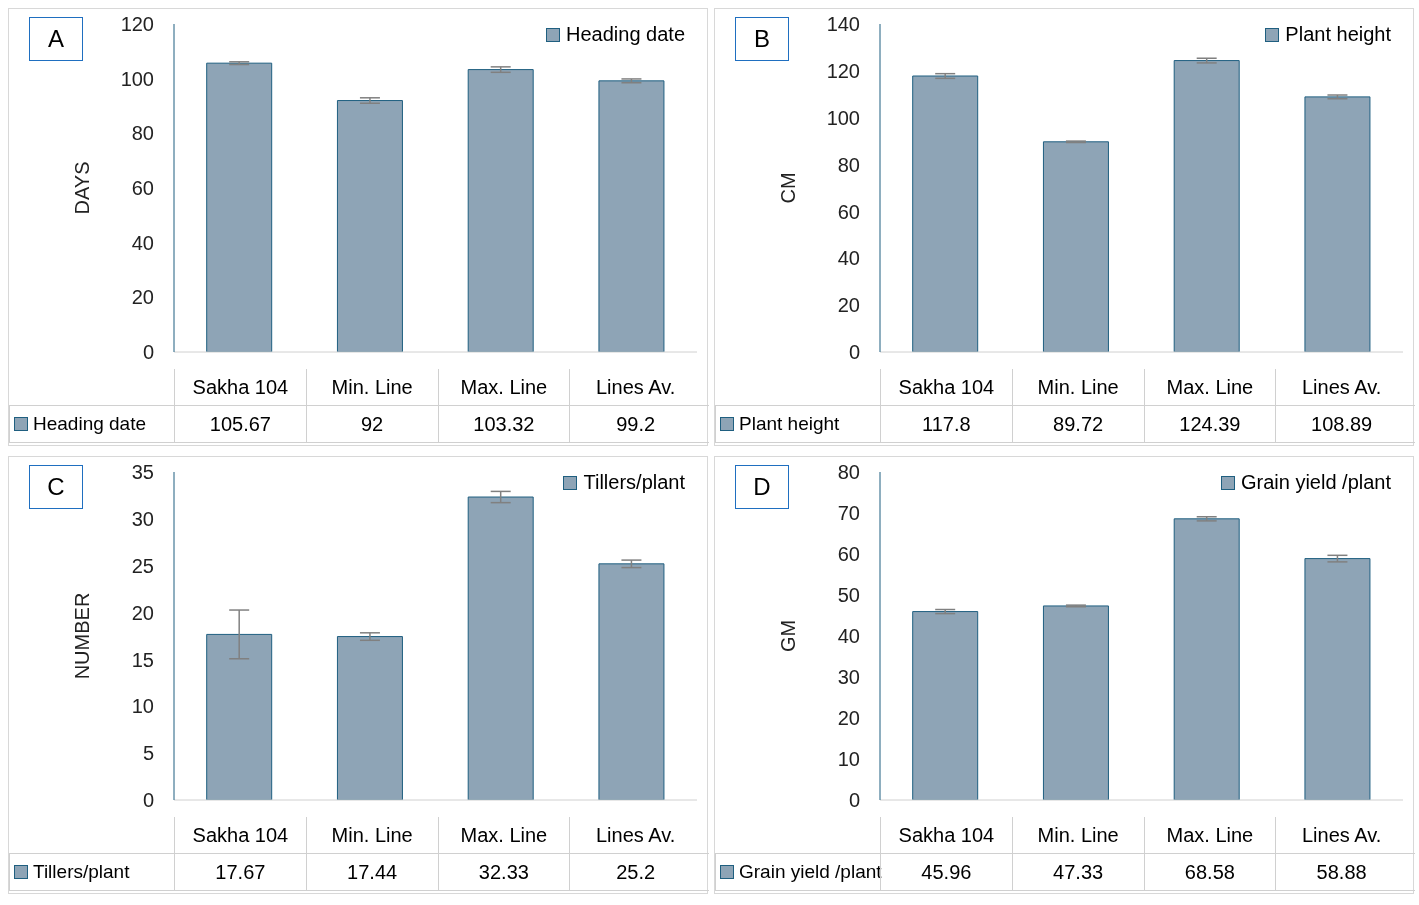  What do you see at coordinates (946, 872) in the screenshot?
I see `data-label: 45.96` at bounding box center [946, 872].